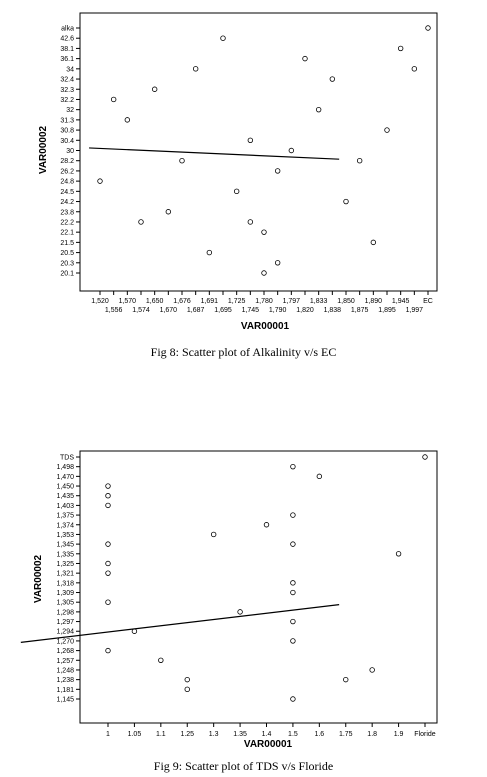 This screenshot has height=777, width=487. Describe the element at coordinates (67, 263) in the screenshot. I see `y-tick-label: 20.3` at that location.